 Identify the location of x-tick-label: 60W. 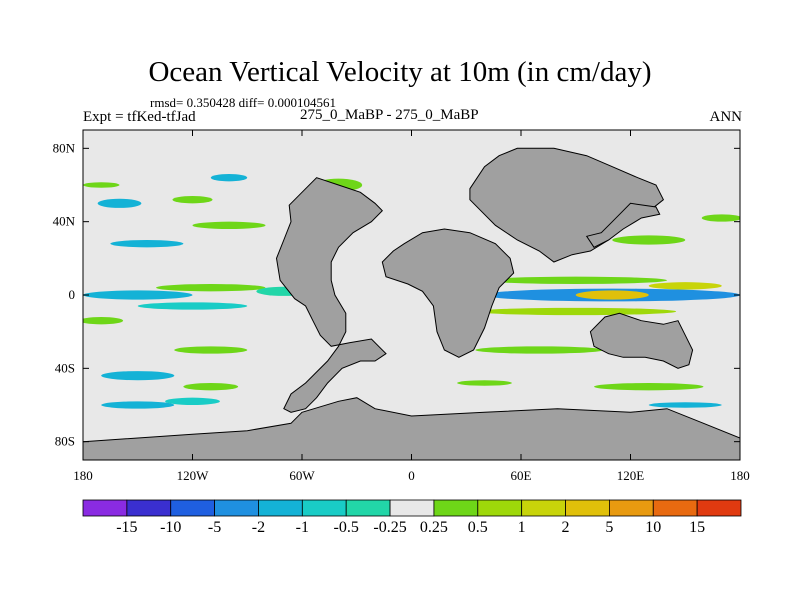
(302, 475).